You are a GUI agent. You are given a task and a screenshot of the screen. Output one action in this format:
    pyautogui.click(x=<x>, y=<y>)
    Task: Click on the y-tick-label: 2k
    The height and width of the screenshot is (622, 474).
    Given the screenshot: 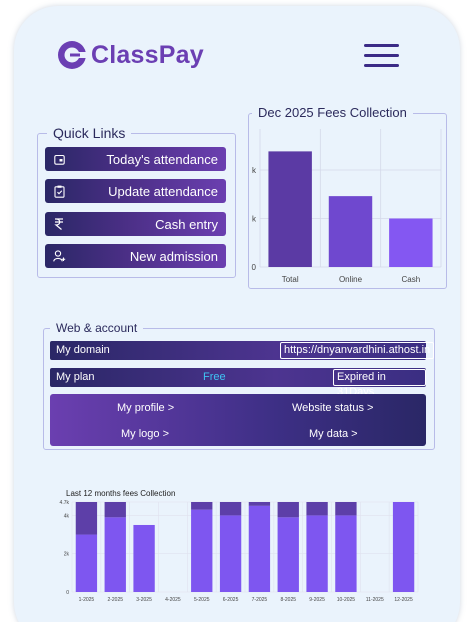 What is the action you would take?
    pyautogui.click(x=67, y=555)
    